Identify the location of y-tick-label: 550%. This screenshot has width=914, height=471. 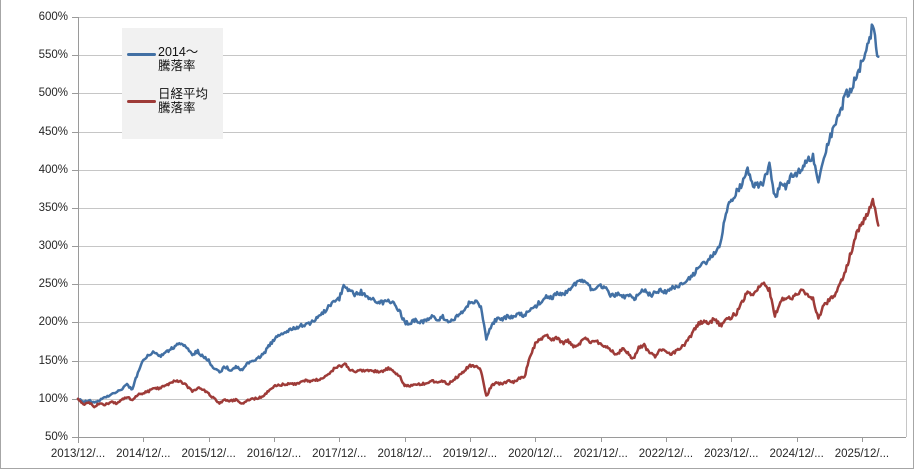
(53, 55).